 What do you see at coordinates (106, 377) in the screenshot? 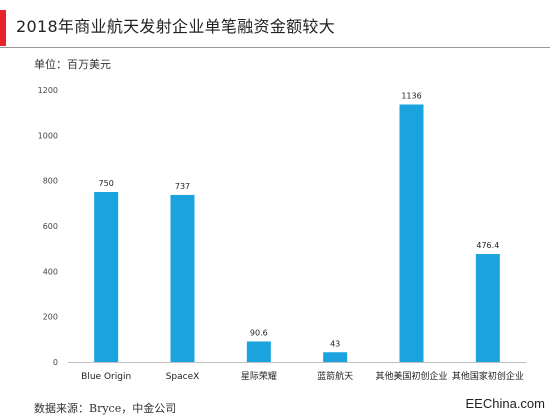
I see `x-tick-label: Blue Origin` at bounding box center [106, 377].